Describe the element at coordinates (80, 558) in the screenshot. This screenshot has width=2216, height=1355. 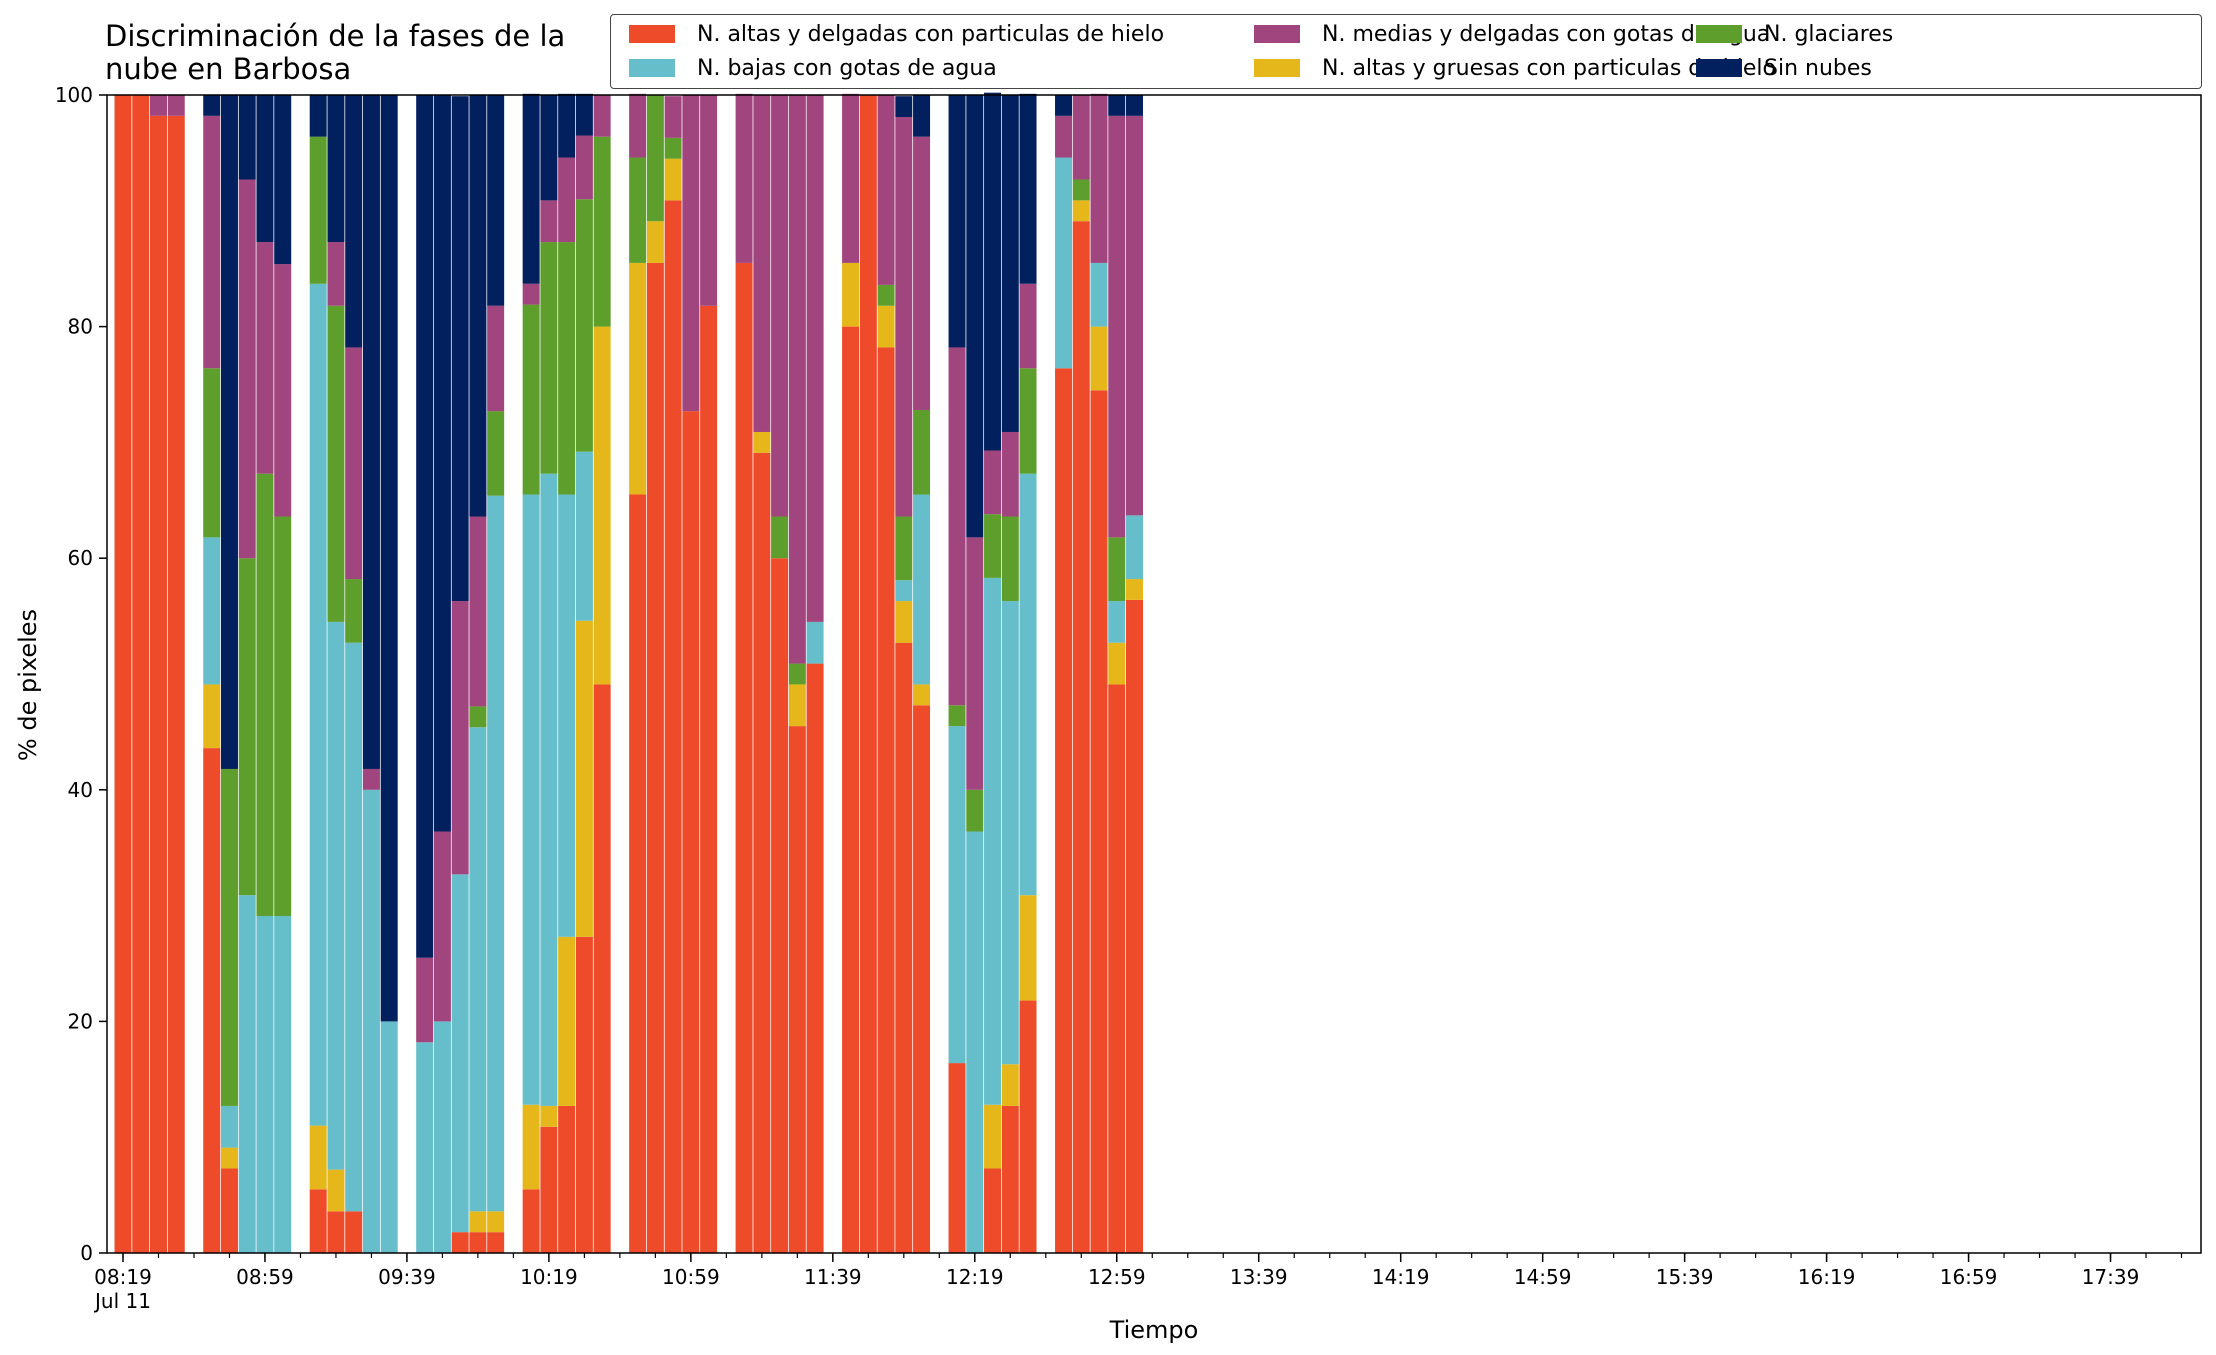
I see `y-tick-label: 60` at that location.